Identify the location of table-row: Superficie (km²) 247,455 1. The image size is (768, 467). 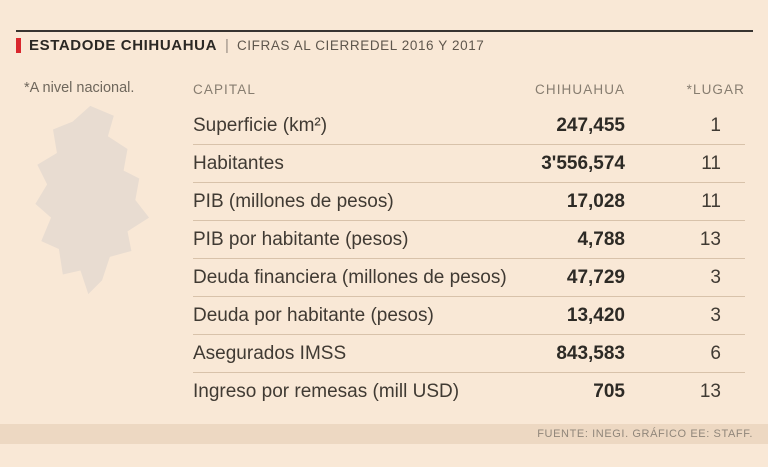
(469, 126).